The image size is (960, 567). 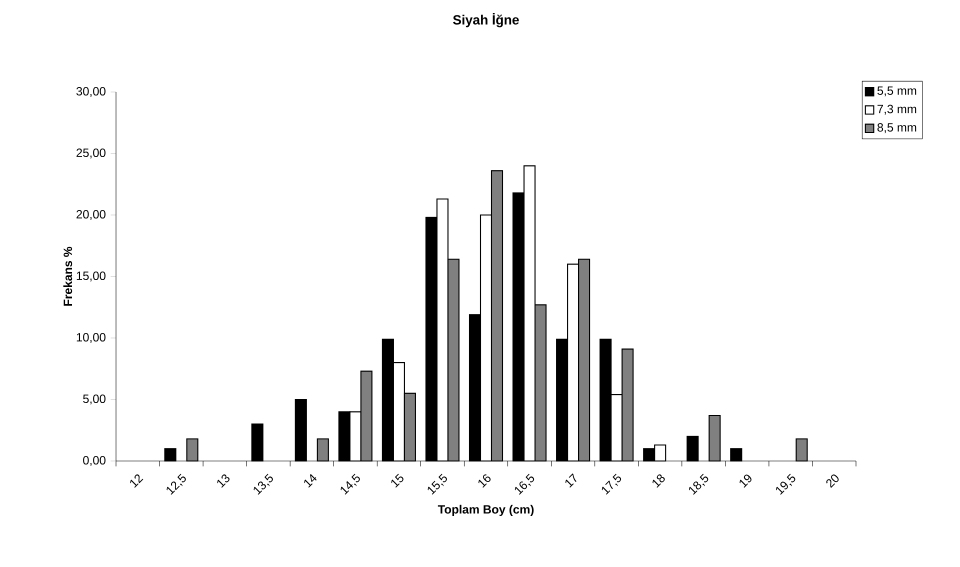 I want to click on y-tick-label: 10,00, so click(x=91, y=338).